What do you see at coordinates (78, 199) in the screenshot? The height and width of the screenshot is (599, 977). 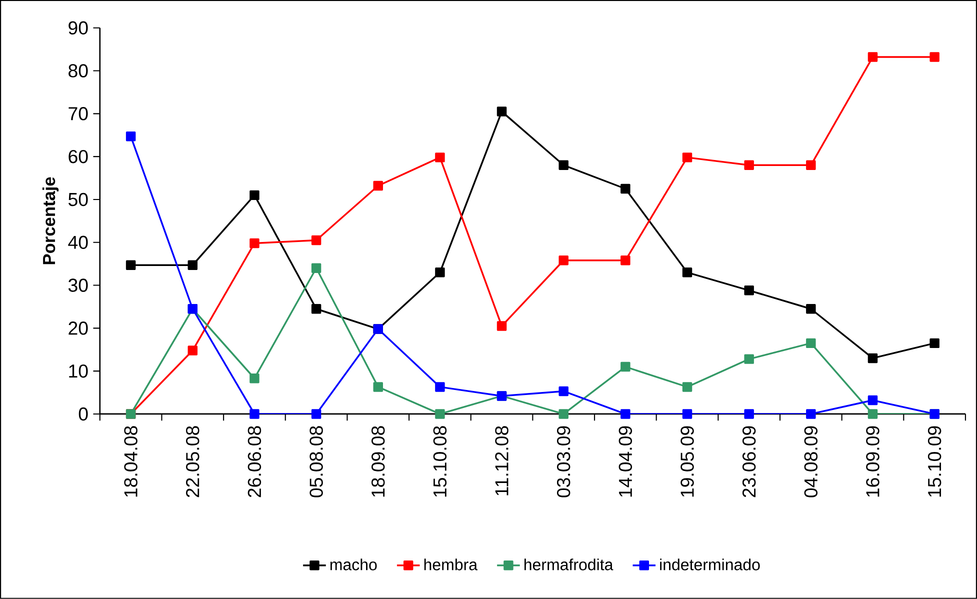 I see `y-tick-label: 50` at bounding box center [78, 199].